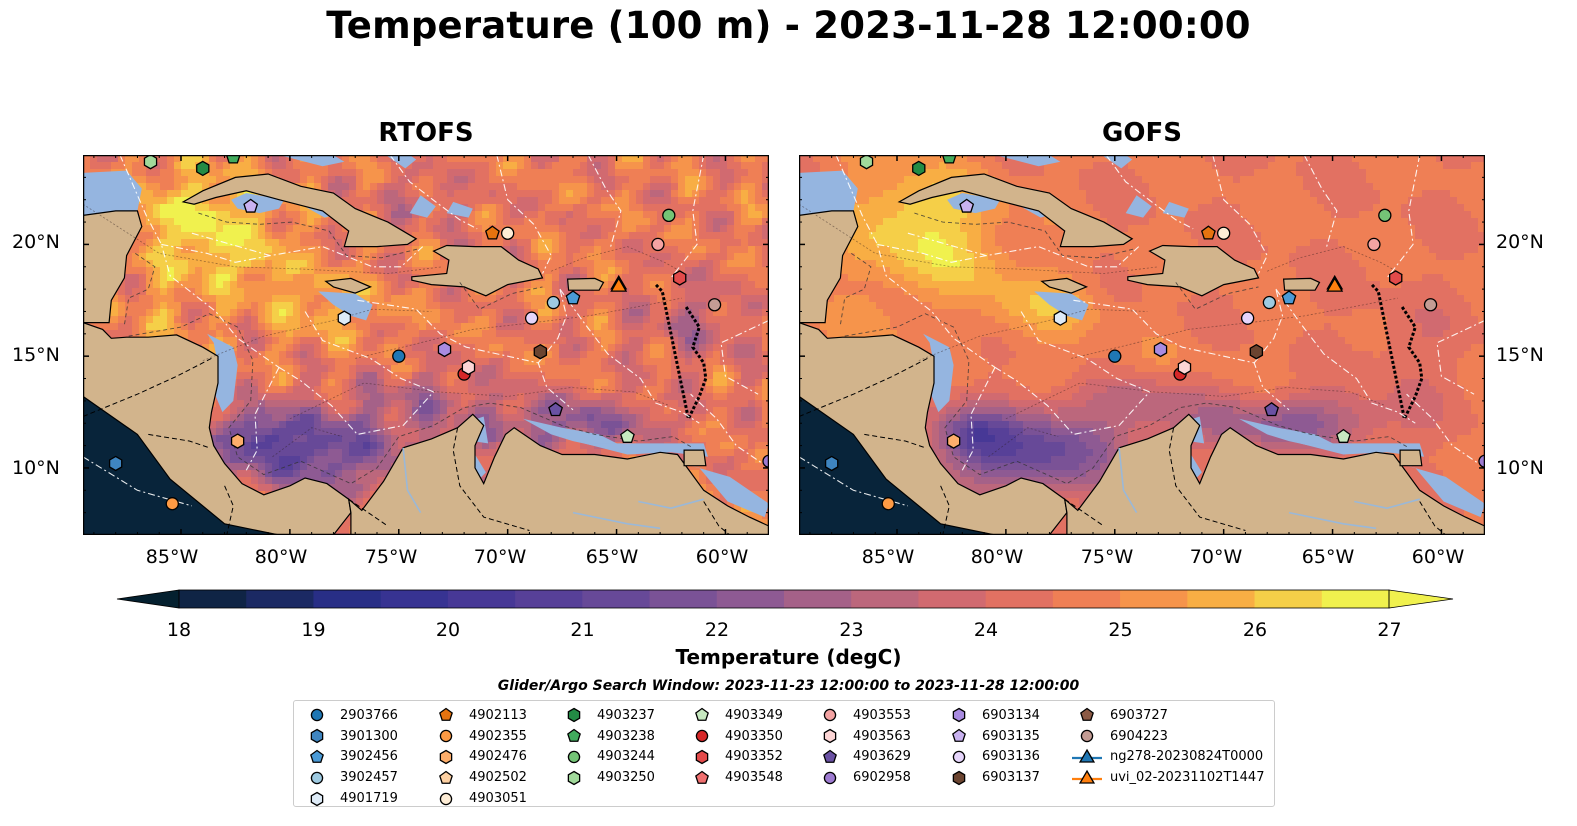  I want to click on legend-item: 4903548, so click(735, 777).